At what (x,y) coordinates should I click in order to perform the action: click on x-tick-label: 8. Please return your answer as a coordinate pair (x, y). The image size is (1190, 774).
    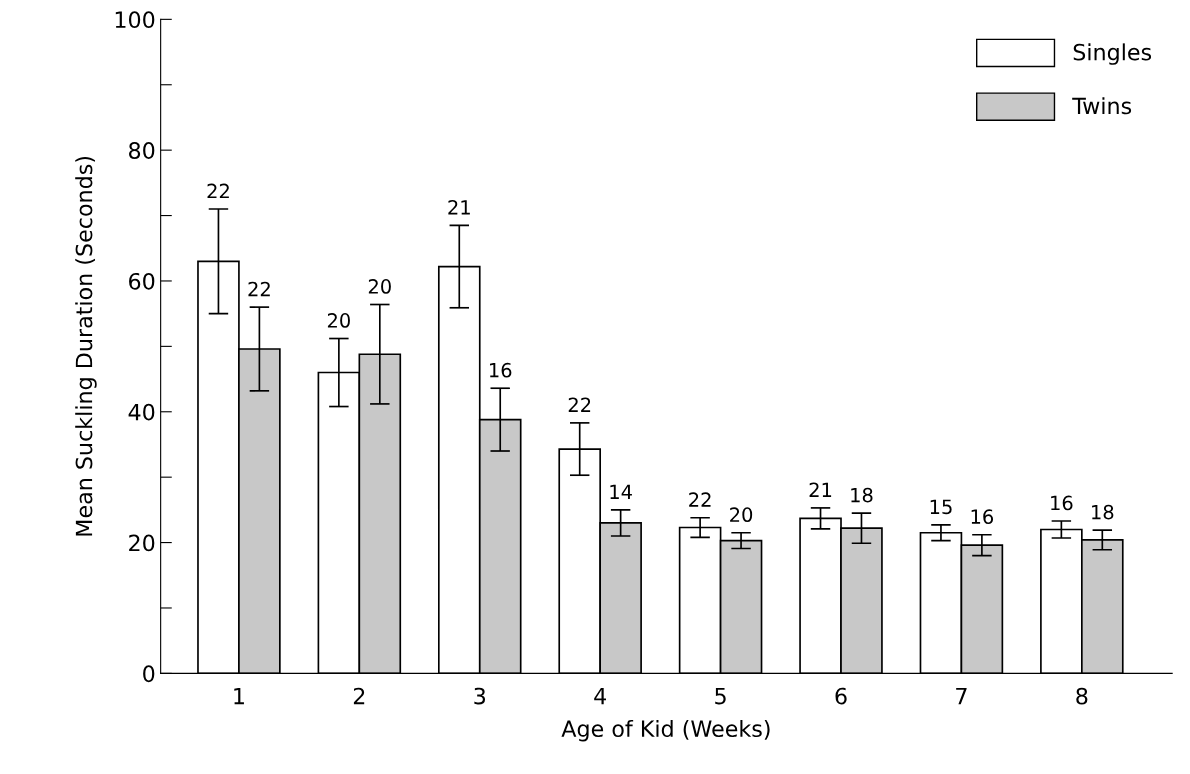
    Looking at the image, I should click on (1082, 696).